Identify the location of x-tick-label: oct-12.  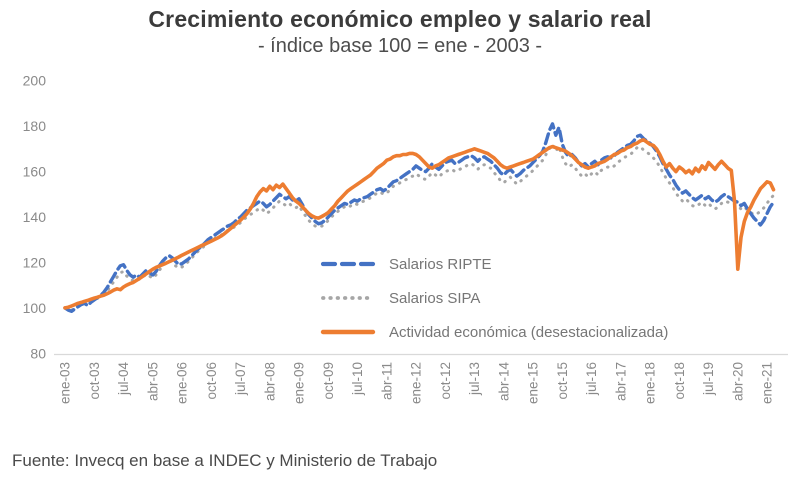
(445, 381).